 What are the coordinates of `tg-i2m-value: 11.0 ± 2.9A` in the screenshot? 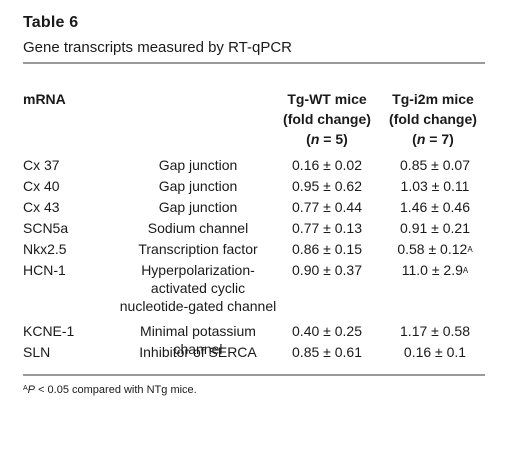 It's located at (435, 270).